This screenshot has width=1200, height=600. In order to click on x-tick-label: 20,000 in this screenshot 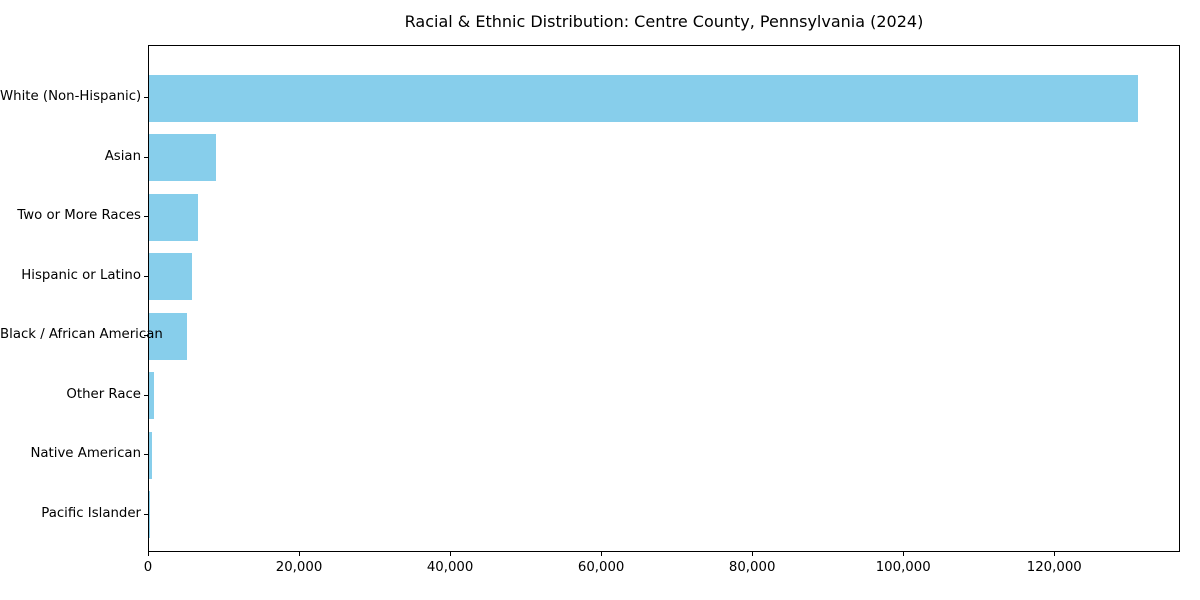, I will do `click(299, 567)`.